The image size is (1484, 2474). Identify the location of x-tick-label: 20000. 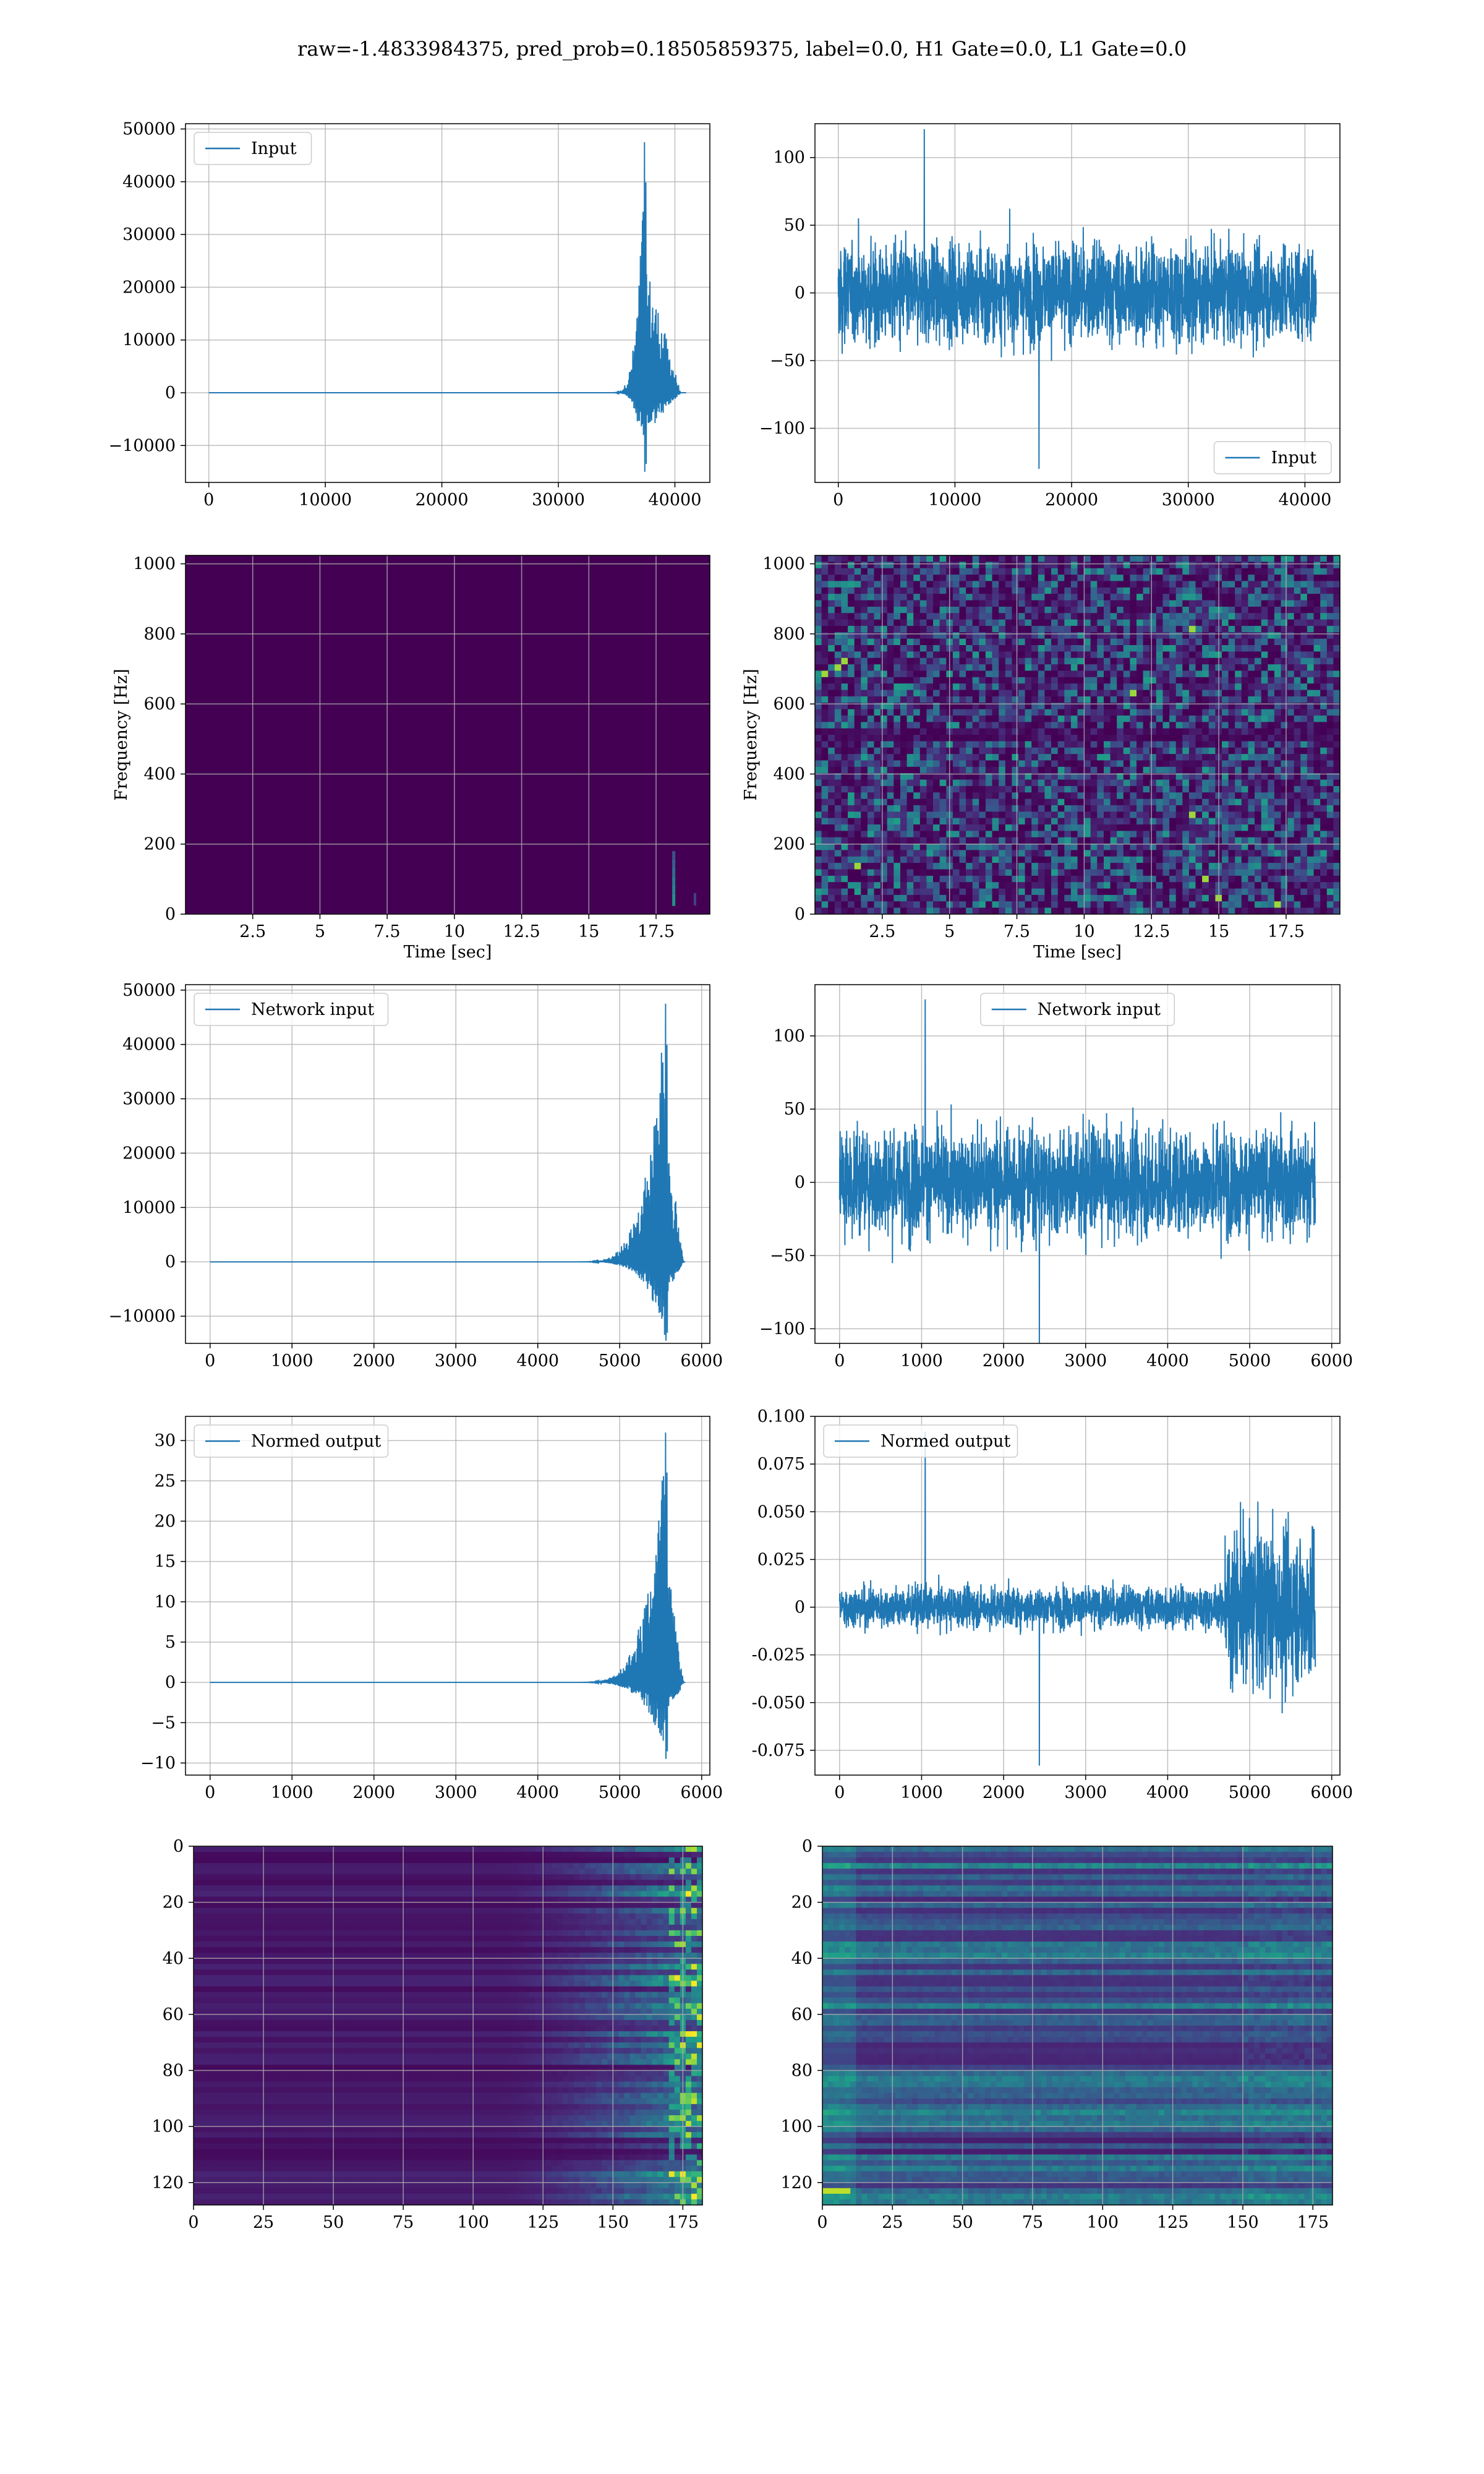
(1071, 500).